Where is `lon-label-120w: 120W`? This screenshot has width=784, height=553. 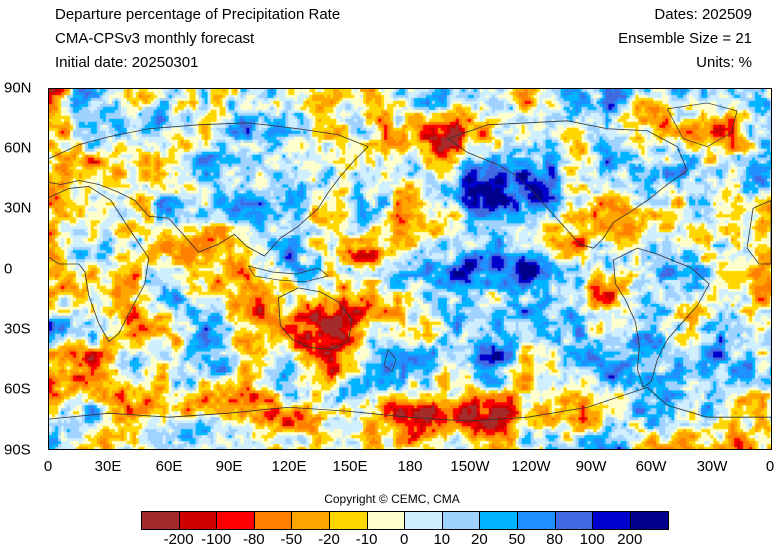 lon-label-120w: 120W is located at coordinates (531, 466).